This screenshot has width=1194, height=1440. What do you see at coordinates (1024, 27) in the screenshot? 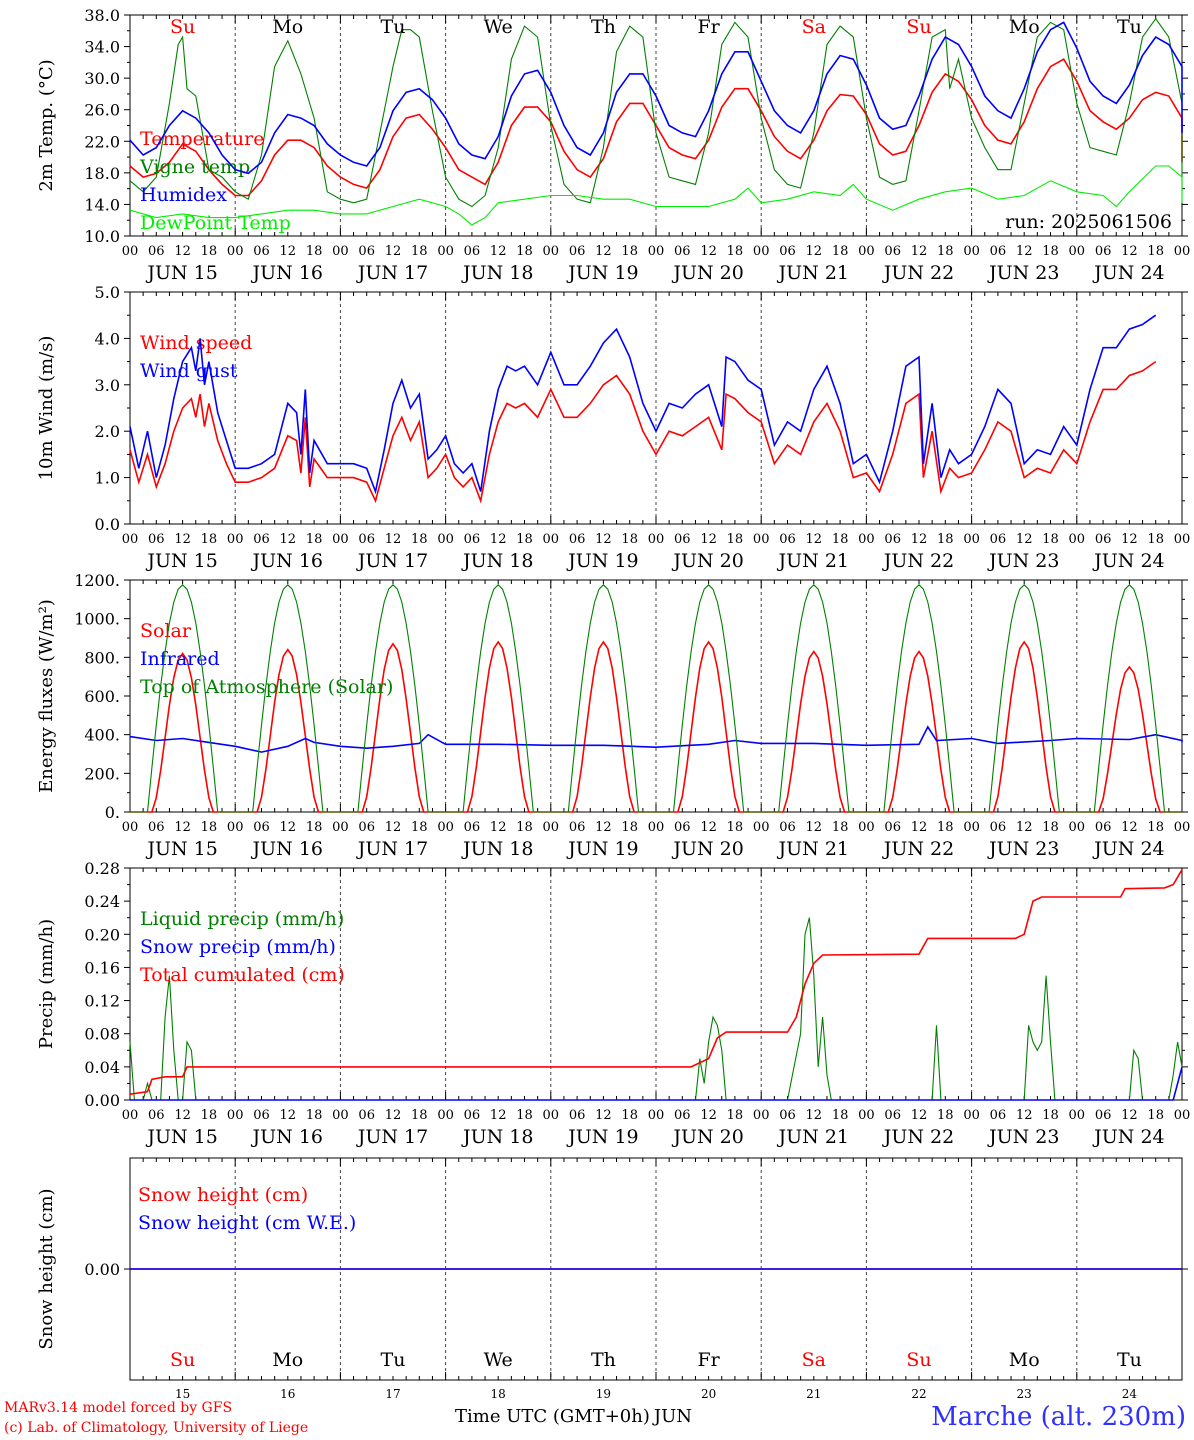
I see `weekday-label: Mo` at bounding box center [1024, 27].